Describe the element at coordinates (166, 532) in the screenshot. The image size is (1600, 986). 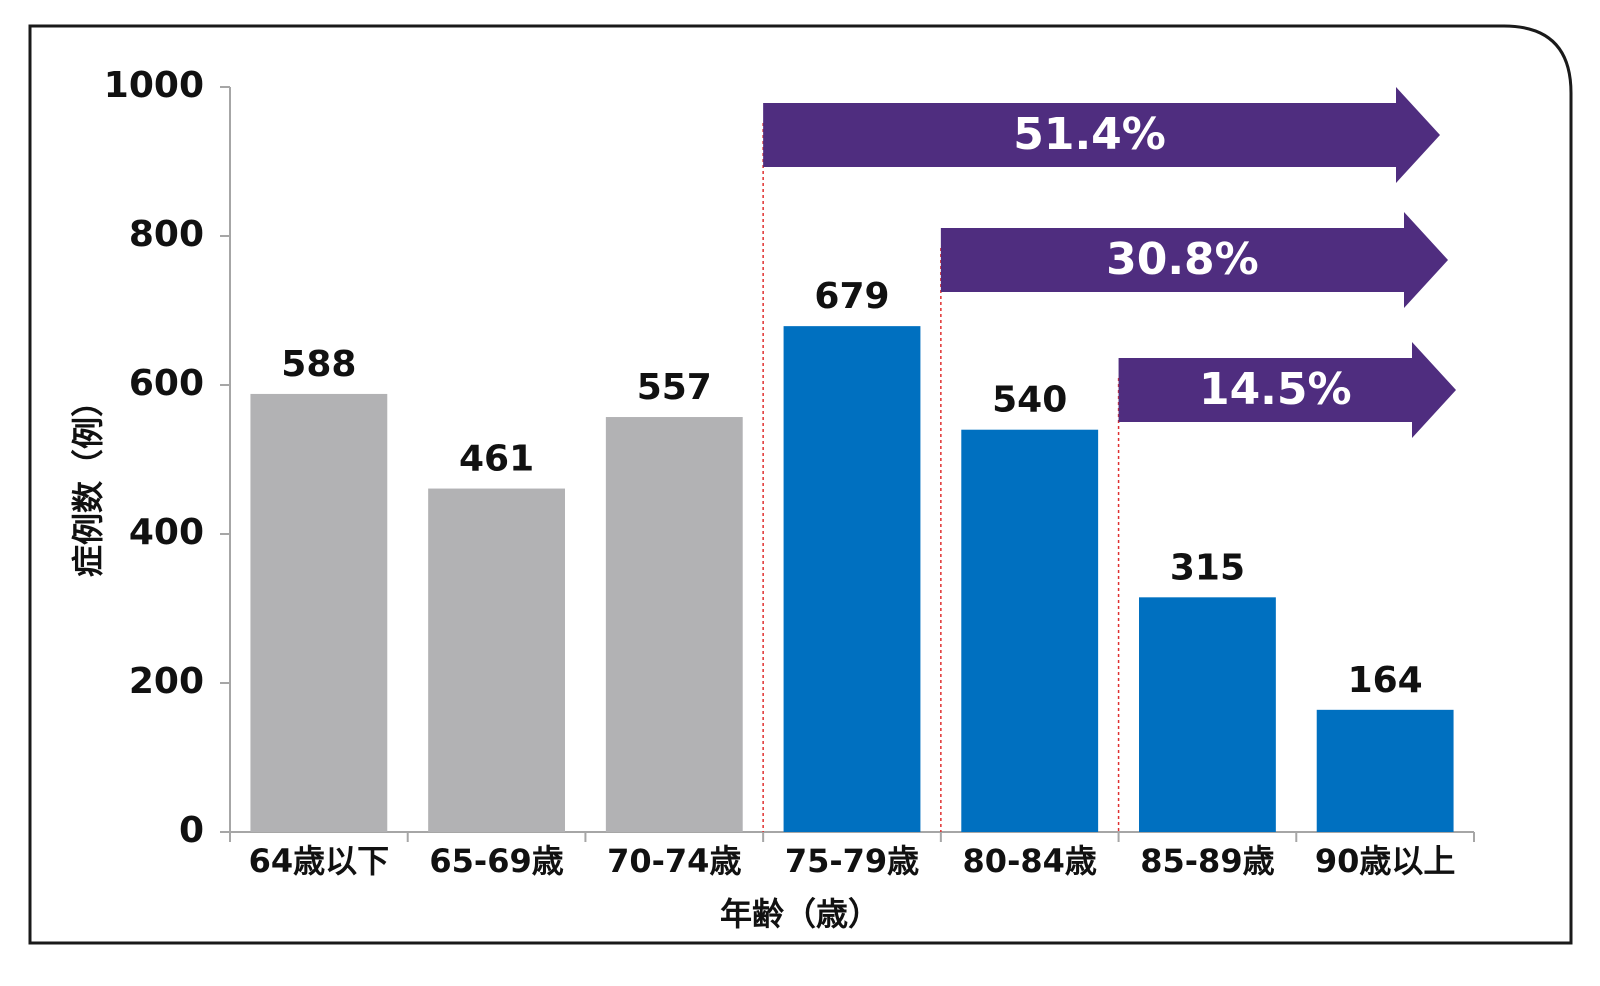
I see `y-tick-label: 400` at that location.